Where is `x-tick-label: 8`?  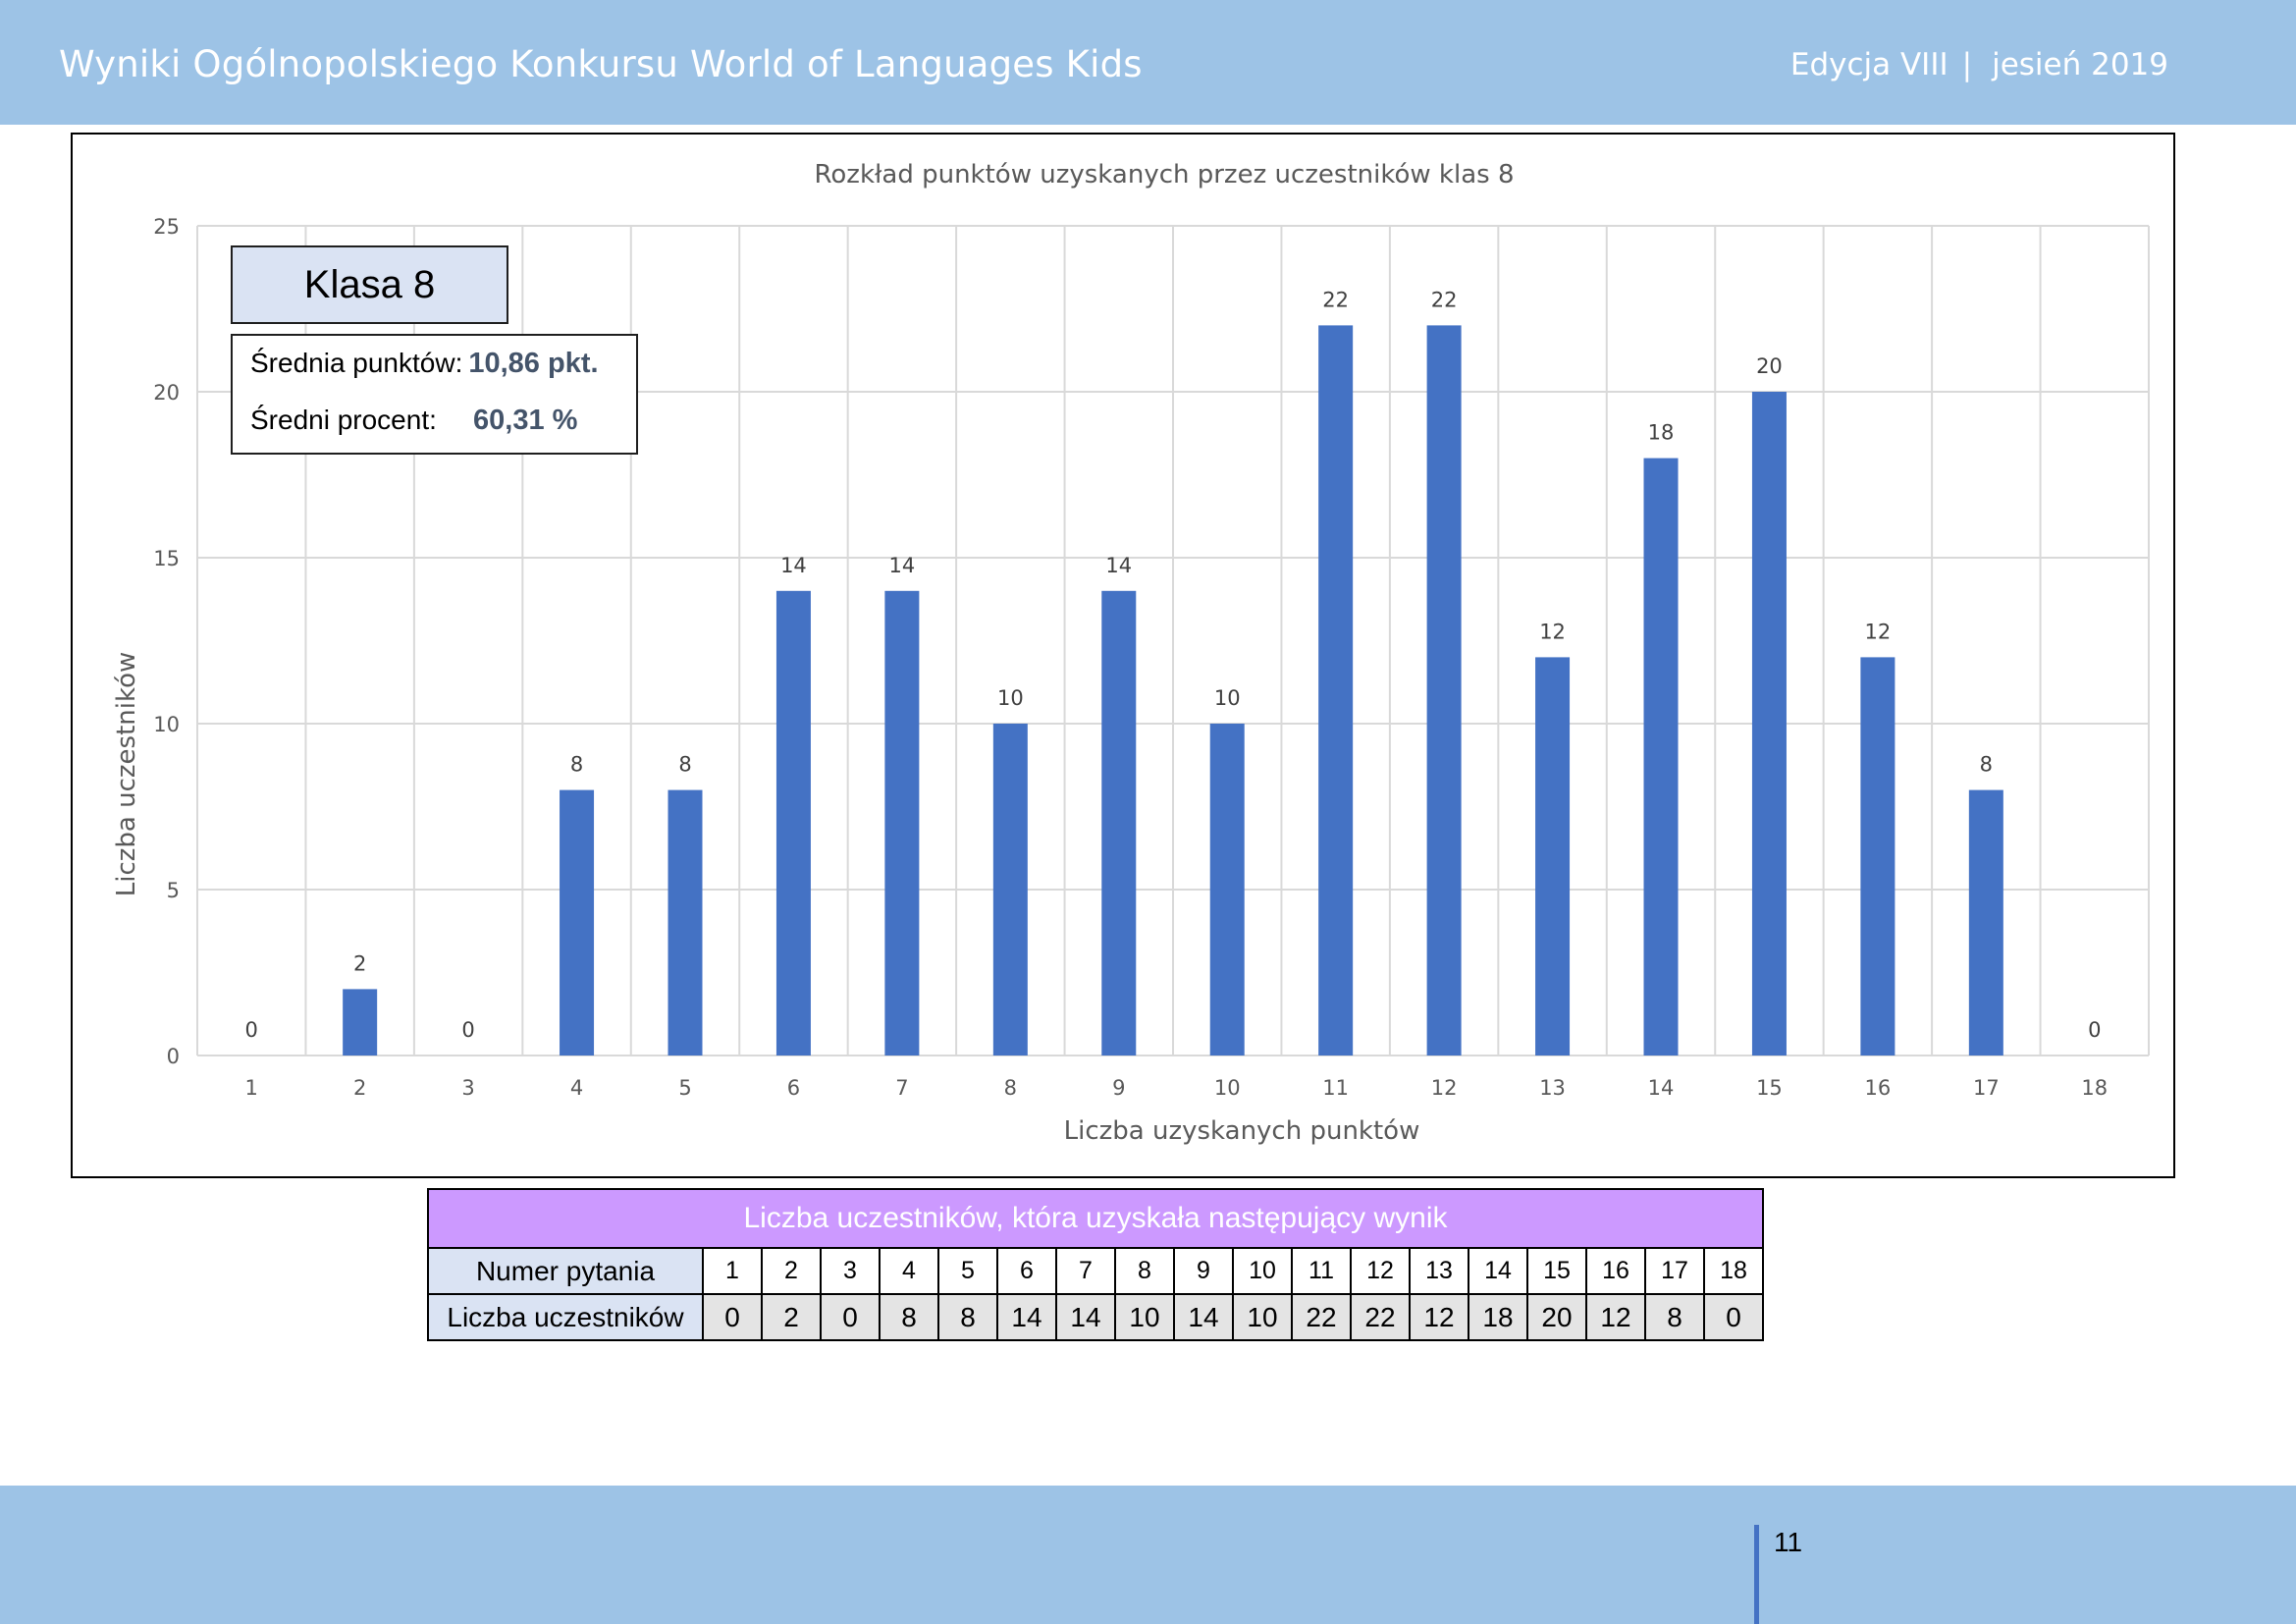 x-tick-label: 8 is located at coordinates (1010, 1088).